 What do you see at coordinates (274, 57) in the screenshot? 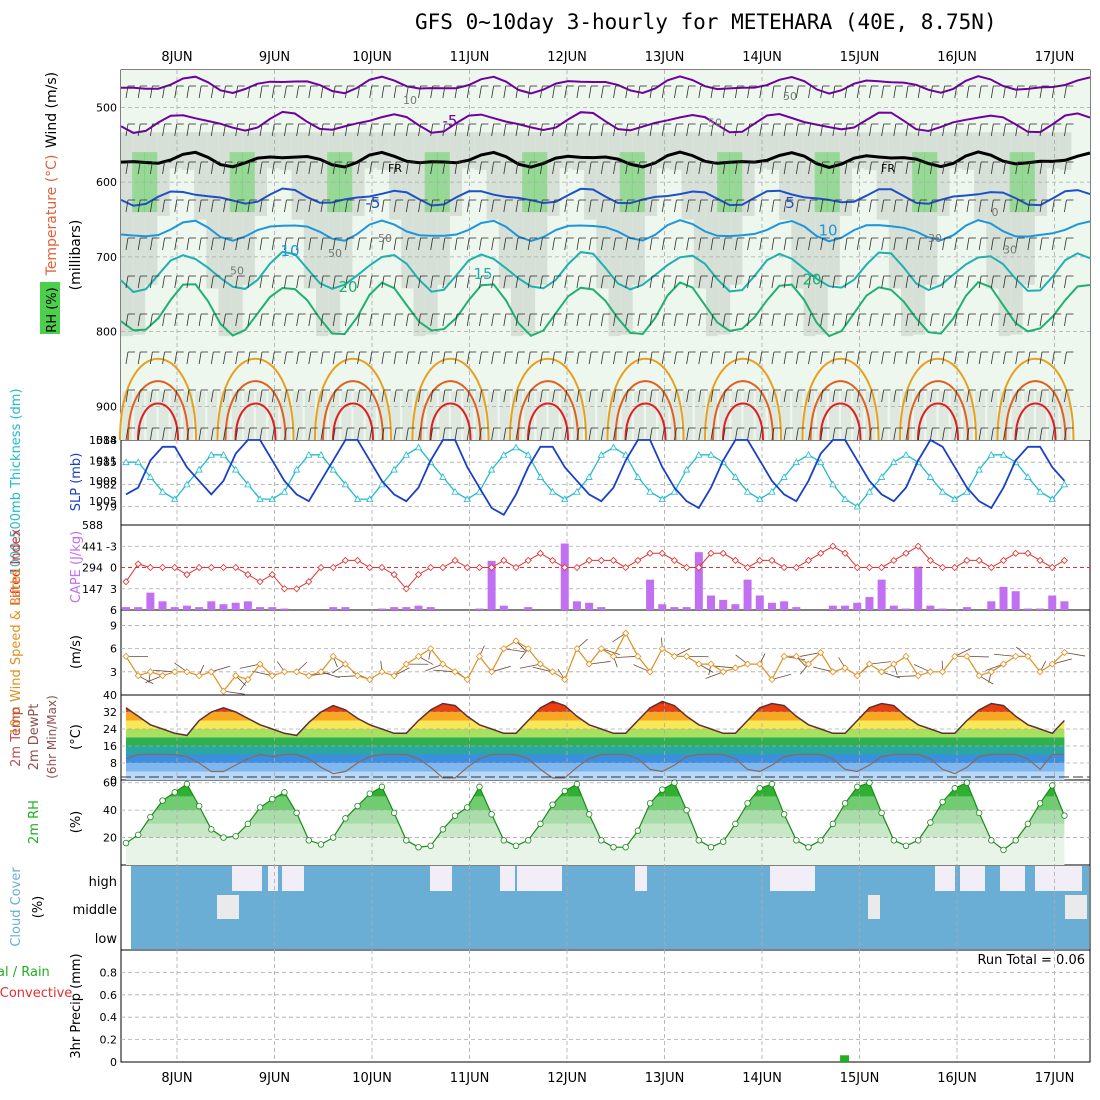
I see `date-label-top: 9JUN` at bounding box center [274, 57].